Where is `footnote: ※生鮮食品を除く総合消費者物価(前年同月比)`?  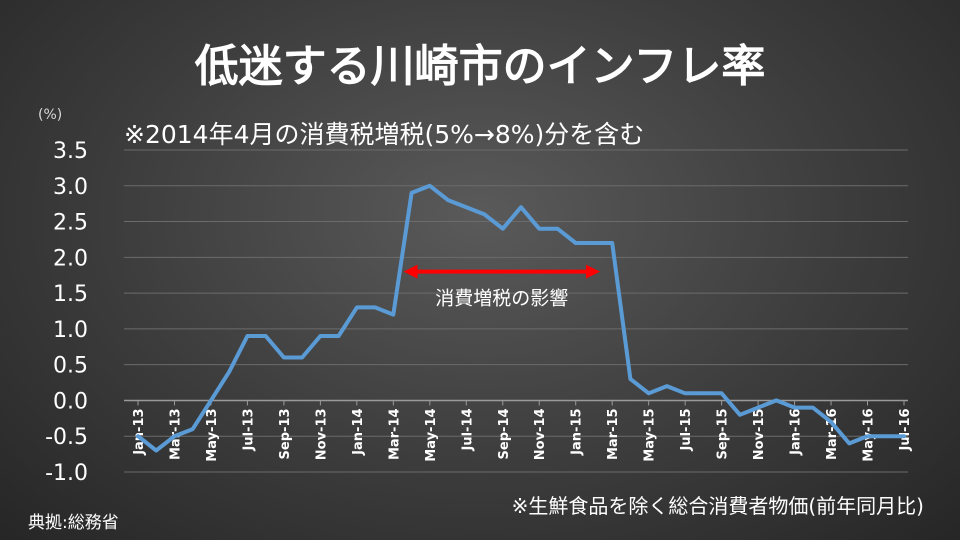
footnote: ※生鮮食品を除く総合消費者物価(前年同月比) is located at coordinates (717, 506).